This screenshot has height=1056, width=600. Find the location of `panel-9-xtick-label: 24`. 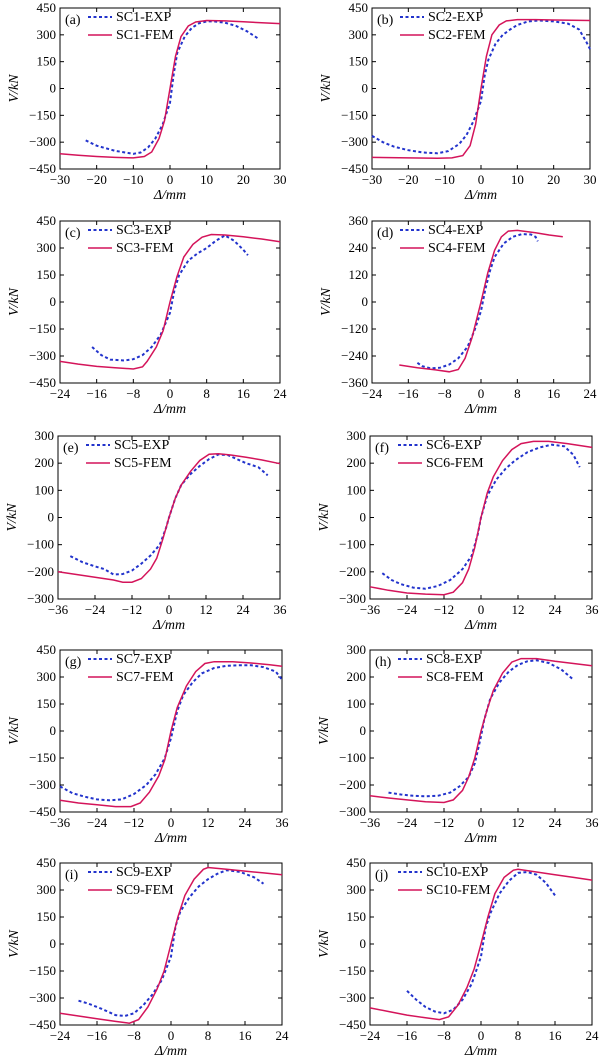

panel-9-xtick-label: 24 is located at coordinates (283, 1035).